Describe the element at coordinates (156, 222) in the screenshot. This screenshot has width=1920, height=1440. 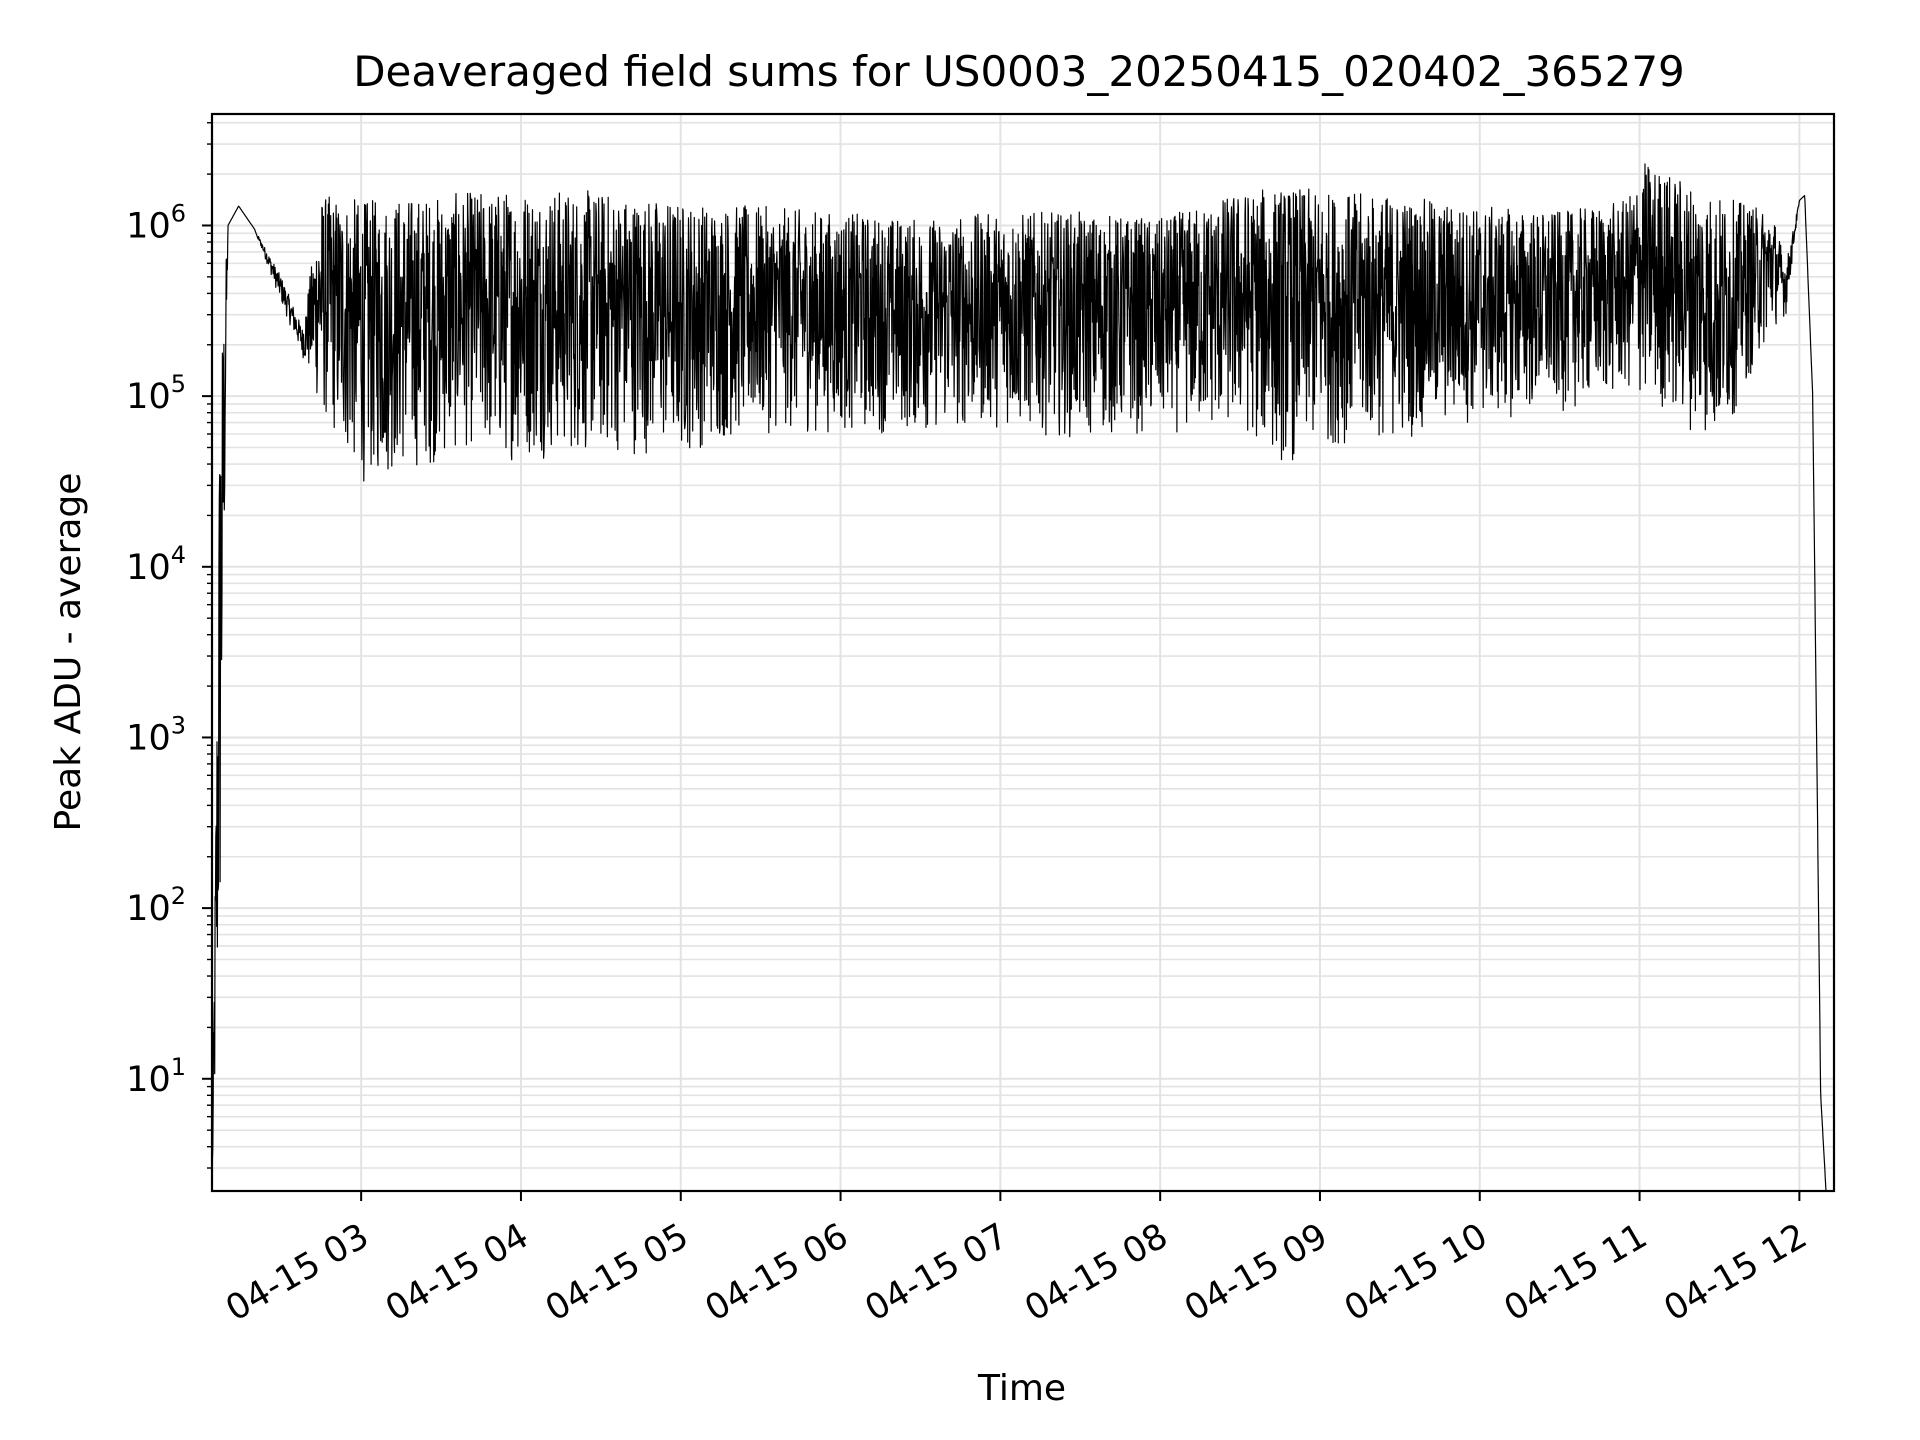
I see `y-tick-label: 10⁶` at that location.